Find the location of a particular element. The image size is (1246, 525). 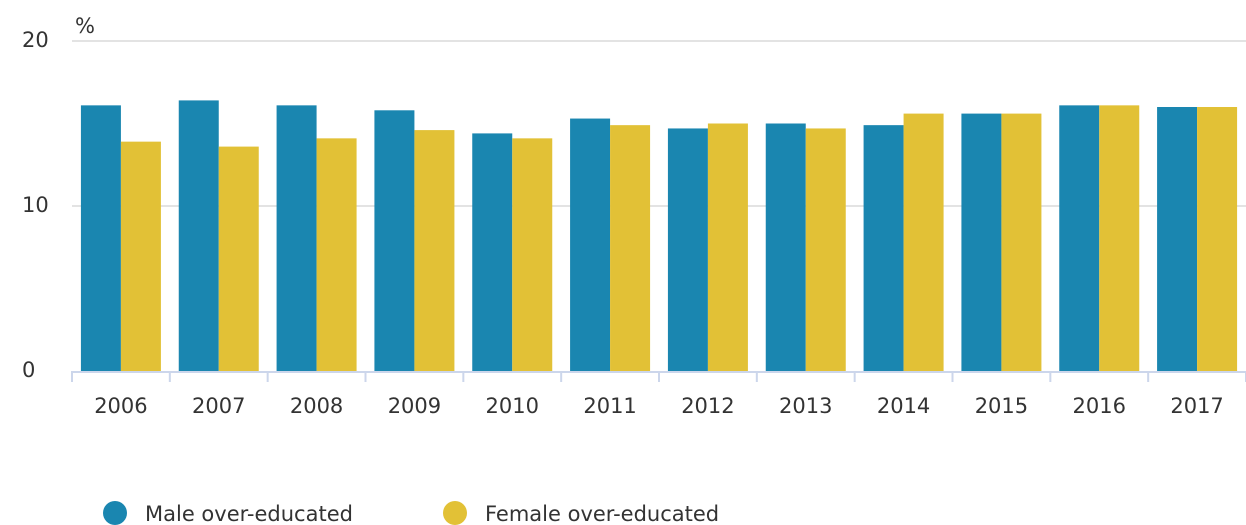

y-tick-label: 20 is located at coordinates (35, 40).